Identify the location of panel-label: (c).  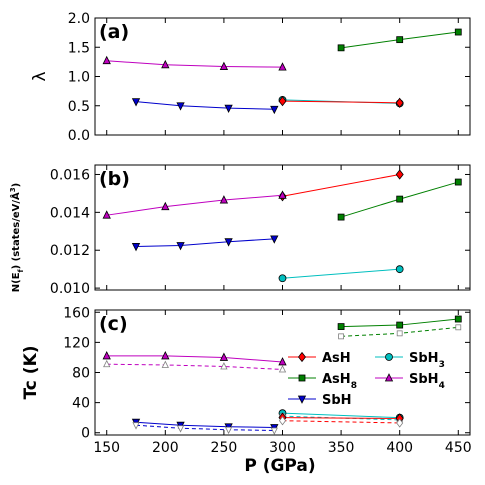
(113, 324).